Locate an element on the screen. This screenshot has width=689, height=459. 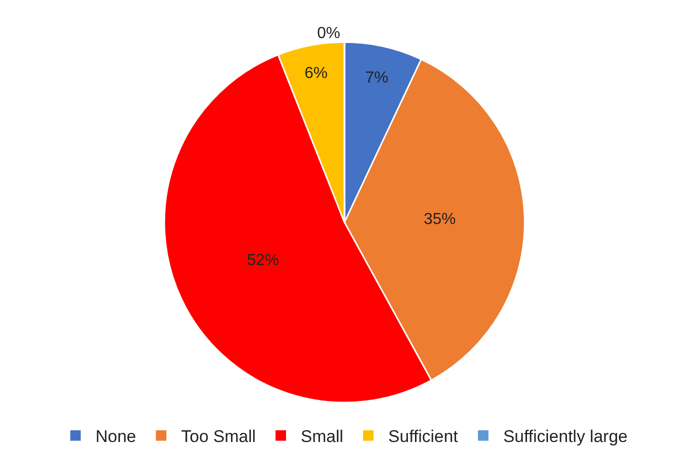
data-label: 35% is located at coordinates (440, 219).